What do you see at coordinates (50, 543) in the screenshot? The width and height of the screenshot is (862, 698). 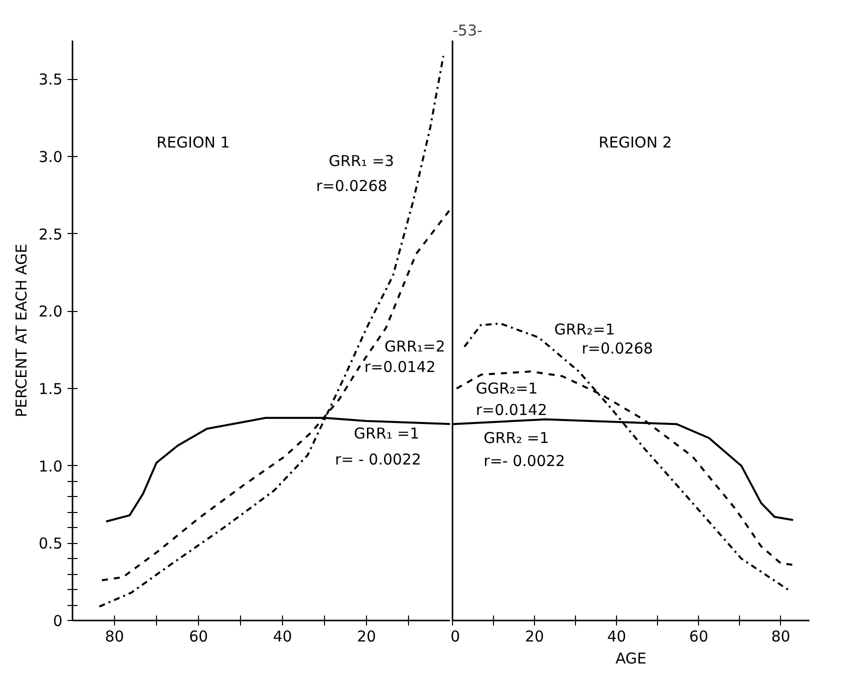 I see `y-tick-label: 0.5` at bounding box center [50, 543].